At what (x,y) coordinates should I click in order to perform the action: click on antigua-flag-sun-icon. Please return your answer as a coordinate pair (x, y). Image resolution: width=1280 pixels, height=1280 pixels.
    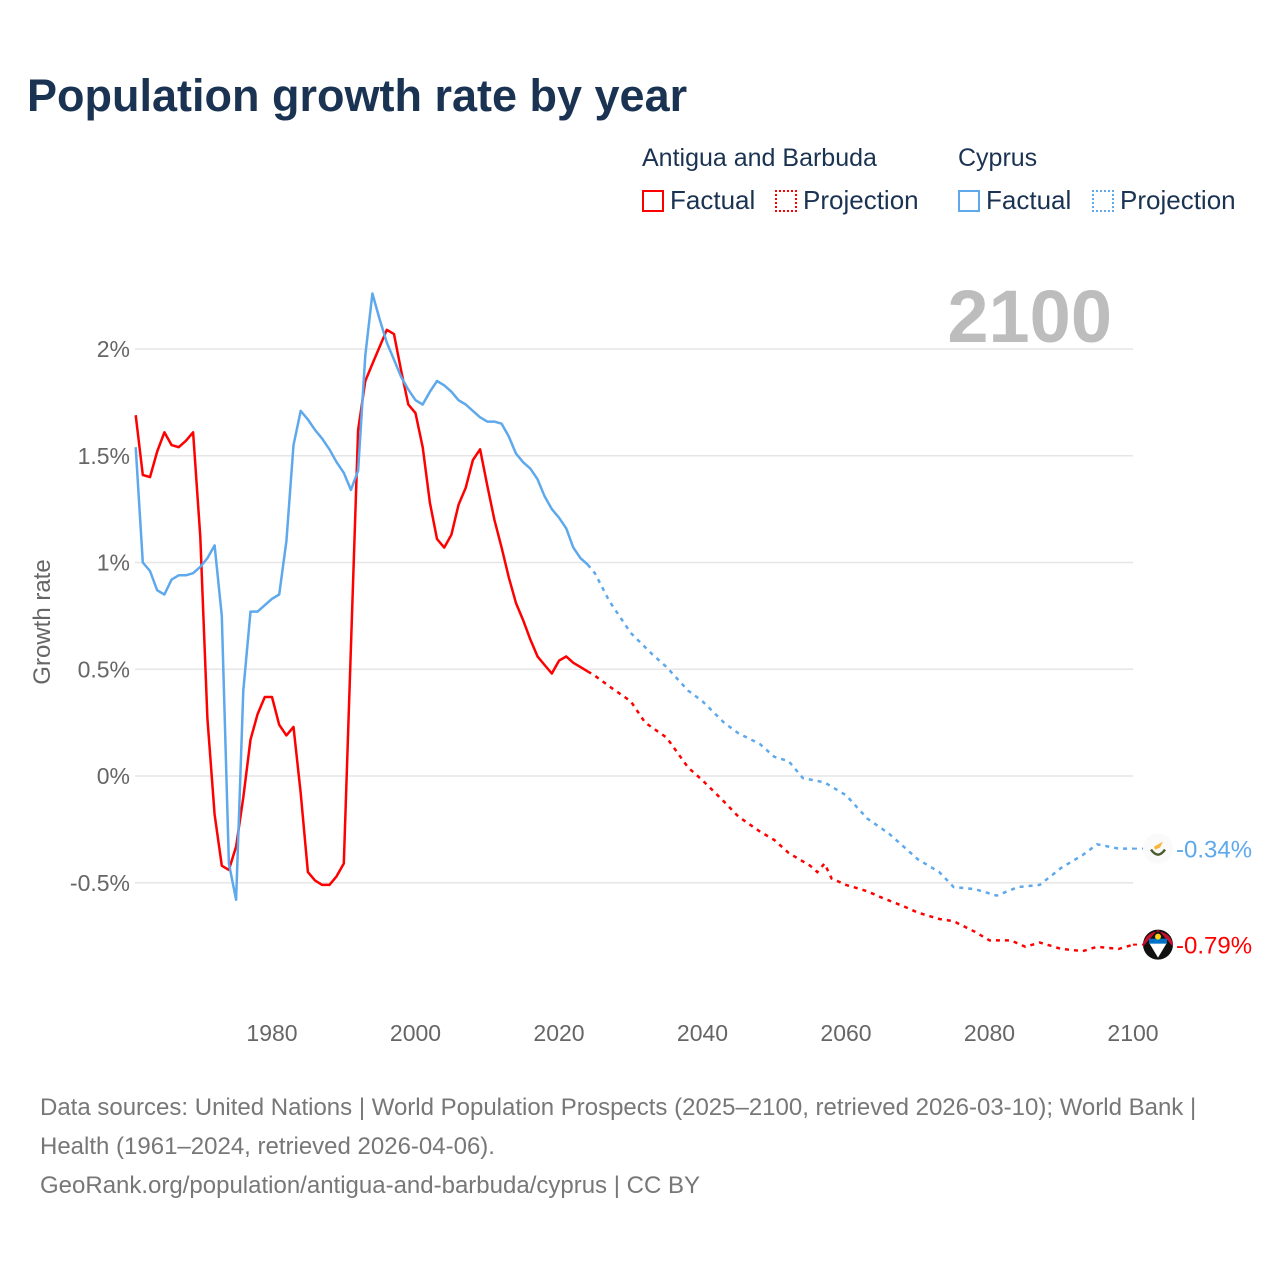
    Looking at the image, I should click on (1158, 936).